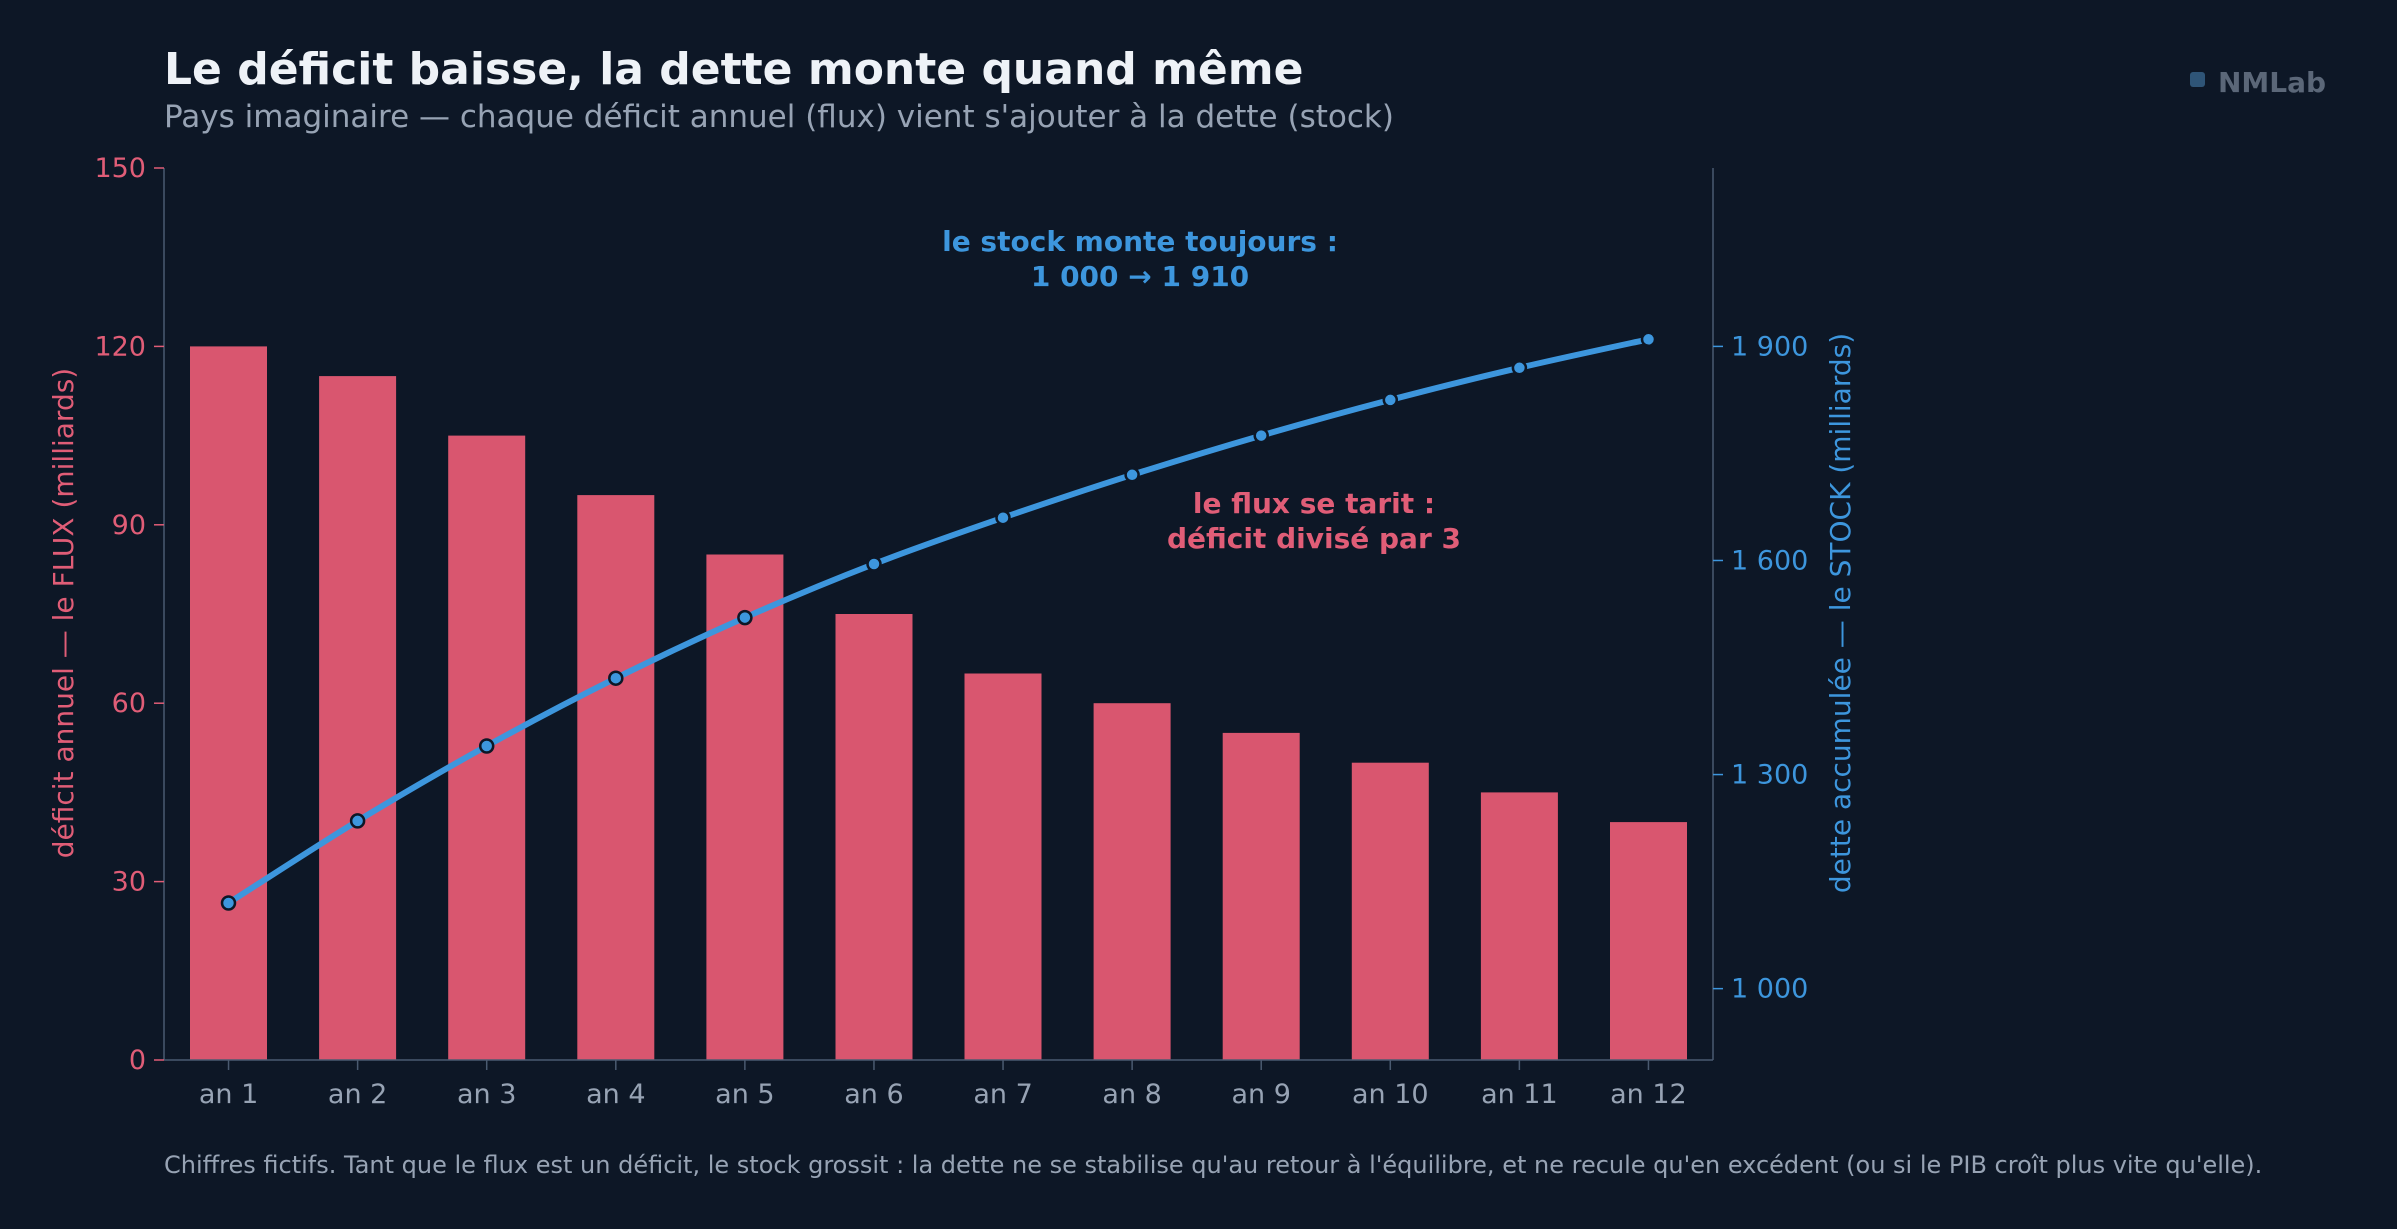  What do you see at coordinates (1769, 775) in the screenshot?
I see `y-right-tick-label: 1 300` at bounding box center [1769, 775].